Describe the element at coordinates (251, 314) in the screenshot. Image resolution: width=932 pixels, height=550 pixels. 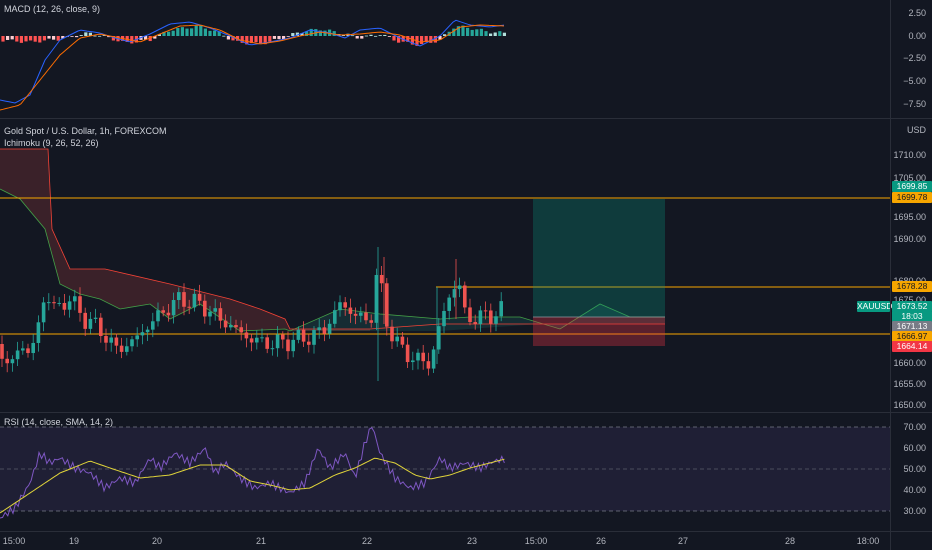
I see `candlesticks` at that location.